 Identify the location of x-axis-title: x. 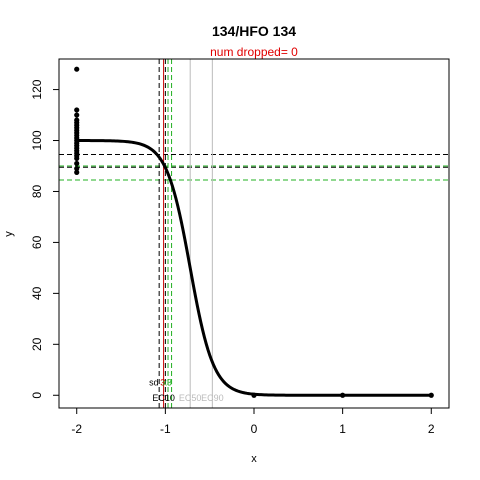
(254, 459).